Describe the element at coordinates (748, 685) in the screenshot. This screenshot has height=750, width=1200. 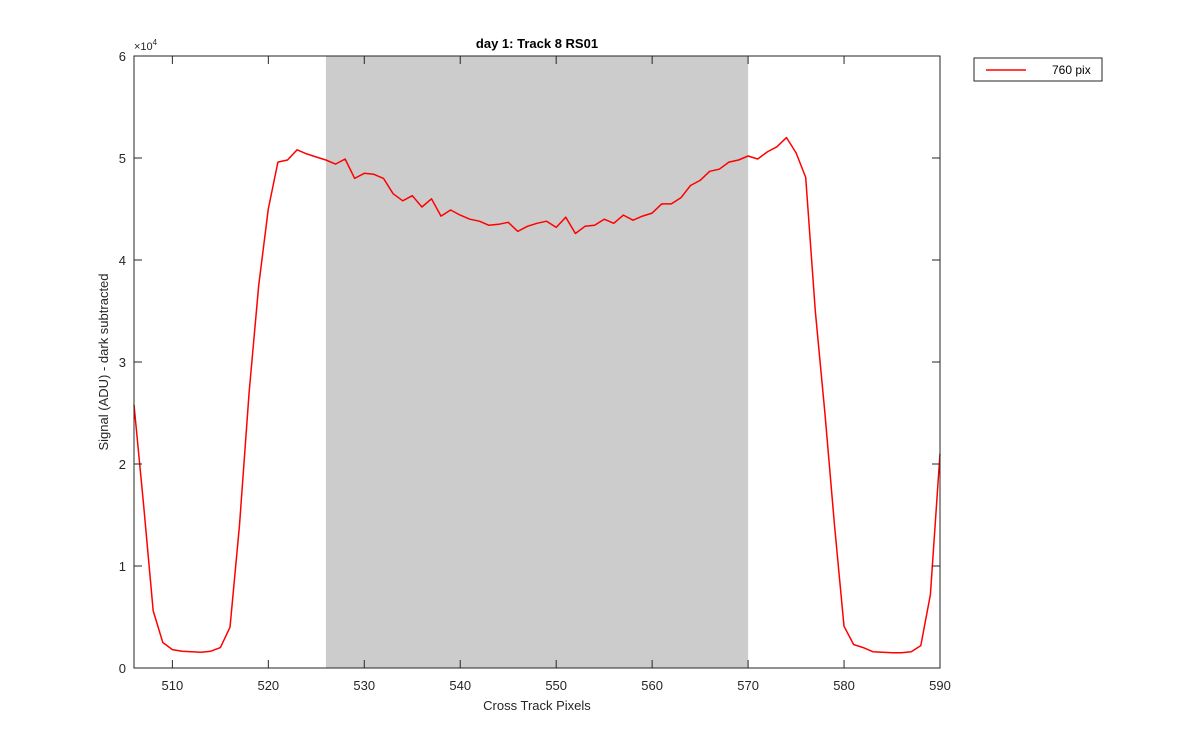
I see `x-tick-label: 570` at that location.